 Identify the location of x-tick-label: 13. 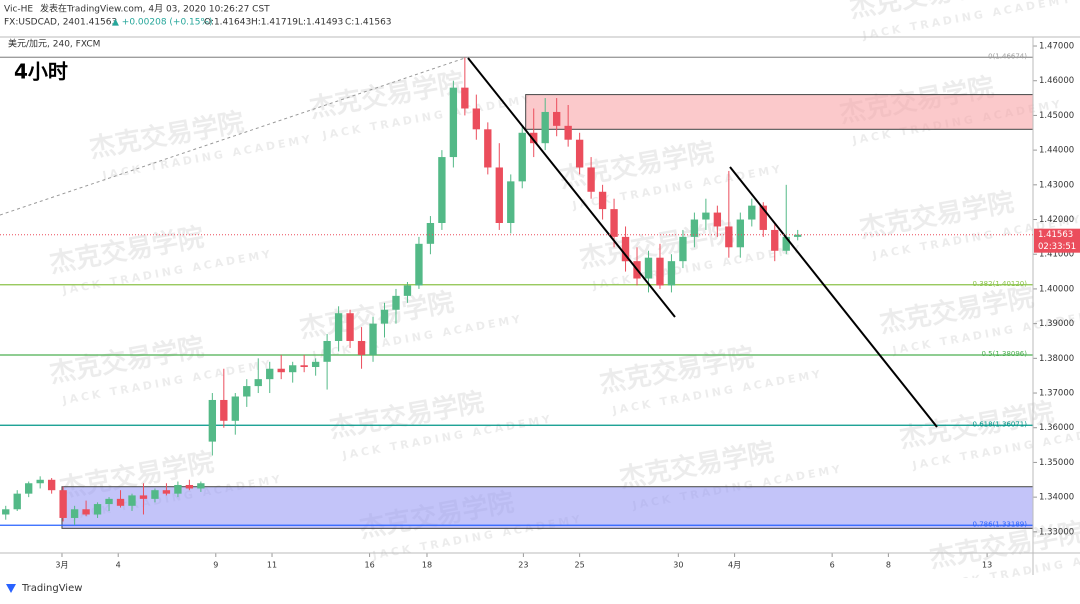
(987, 565).